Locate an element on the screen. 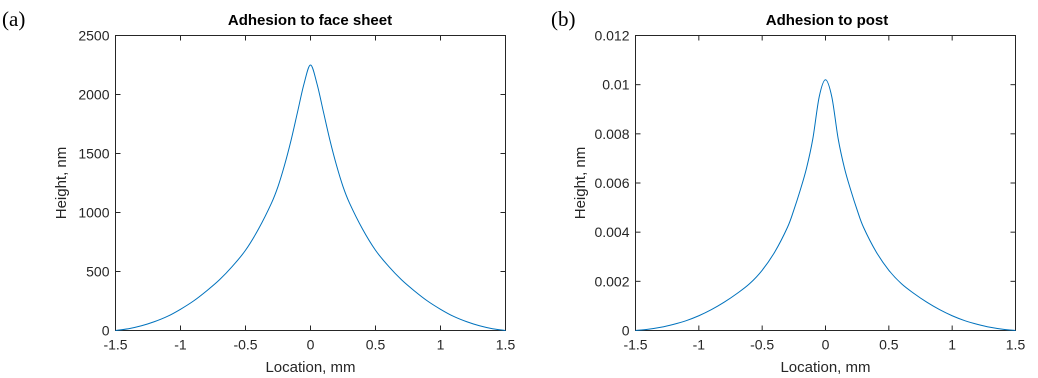 The image size is (1038, 378). x-tick-label-a: -1.5 is located at coordinates (115, 345).